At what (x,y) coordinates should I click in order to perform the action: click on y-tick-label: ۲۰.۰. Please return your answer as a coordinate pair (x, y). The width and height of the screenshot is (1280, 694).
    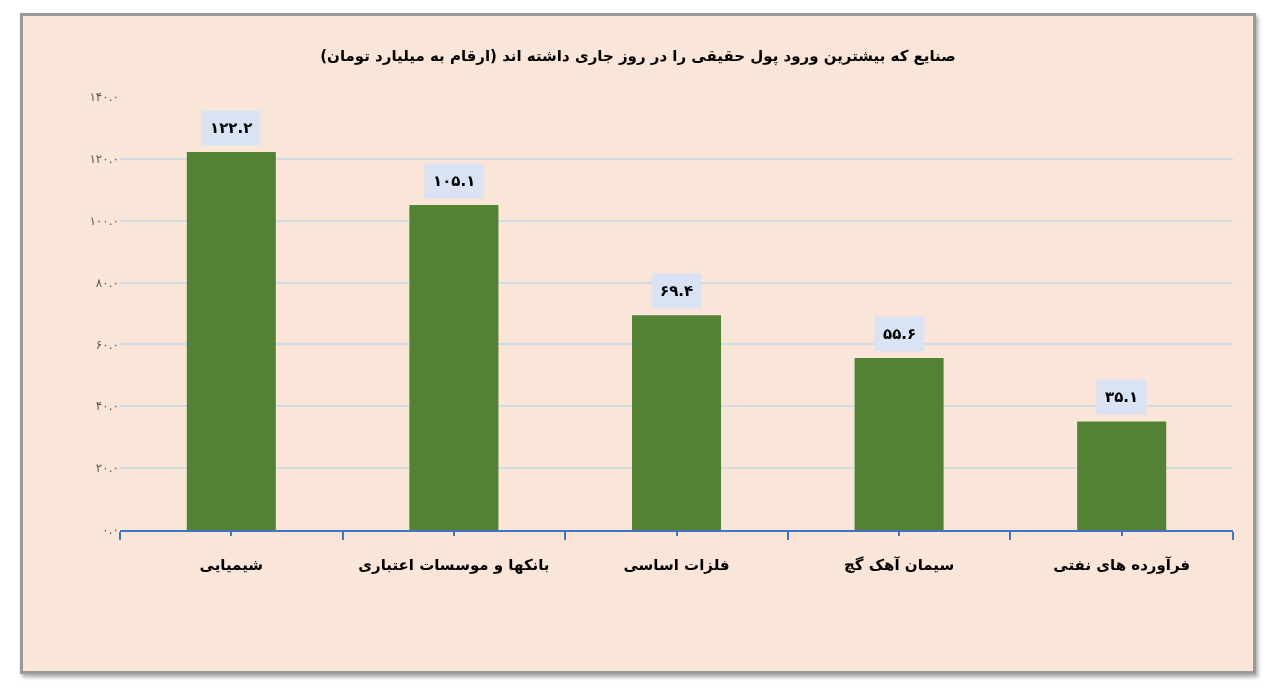
    Looking at the image, I should click on (107, 468).